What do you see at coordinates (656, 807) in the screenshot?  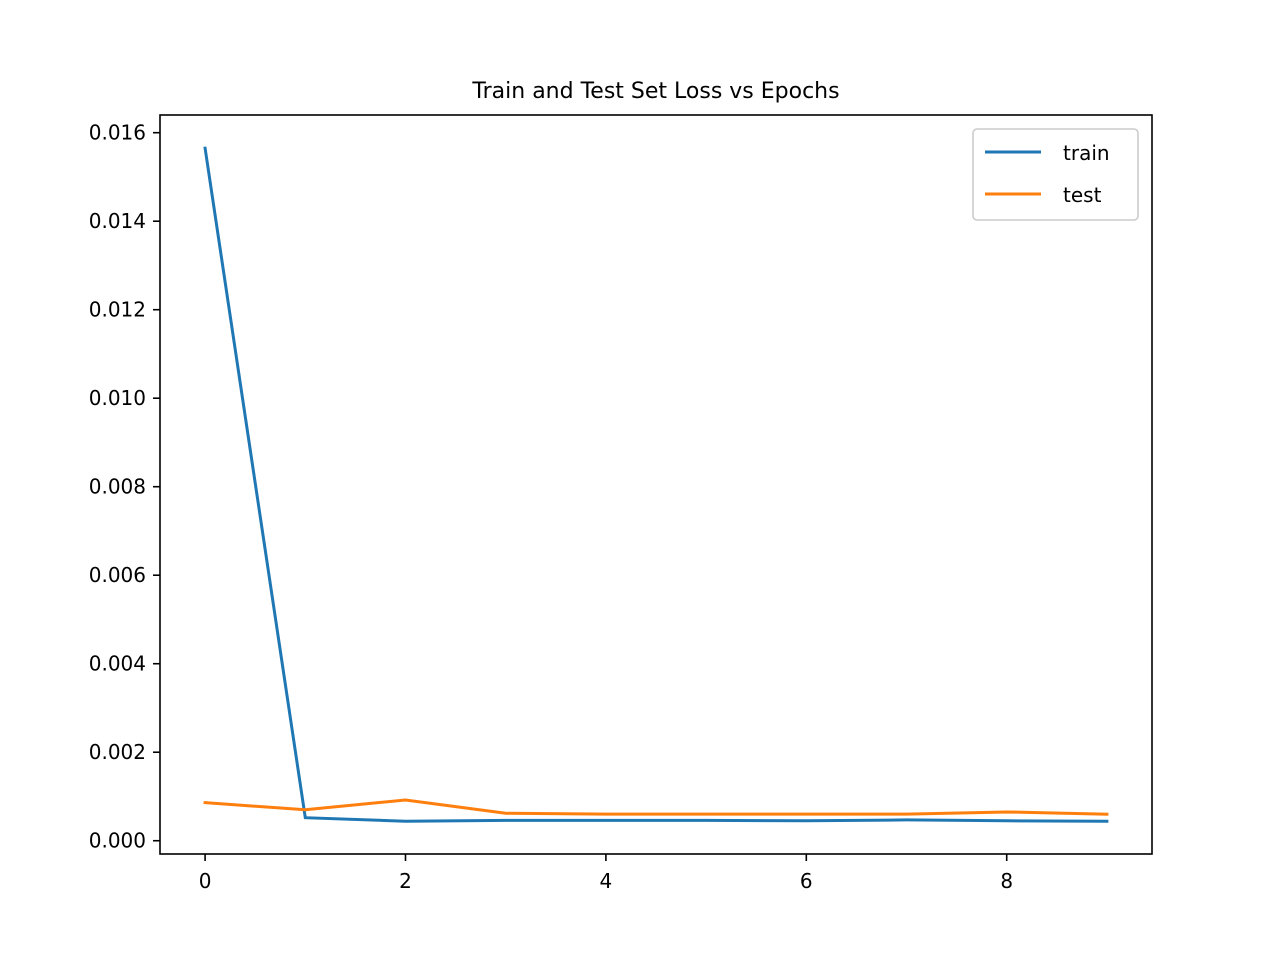 I see `series-line-test` at bounding box center [656, 807].